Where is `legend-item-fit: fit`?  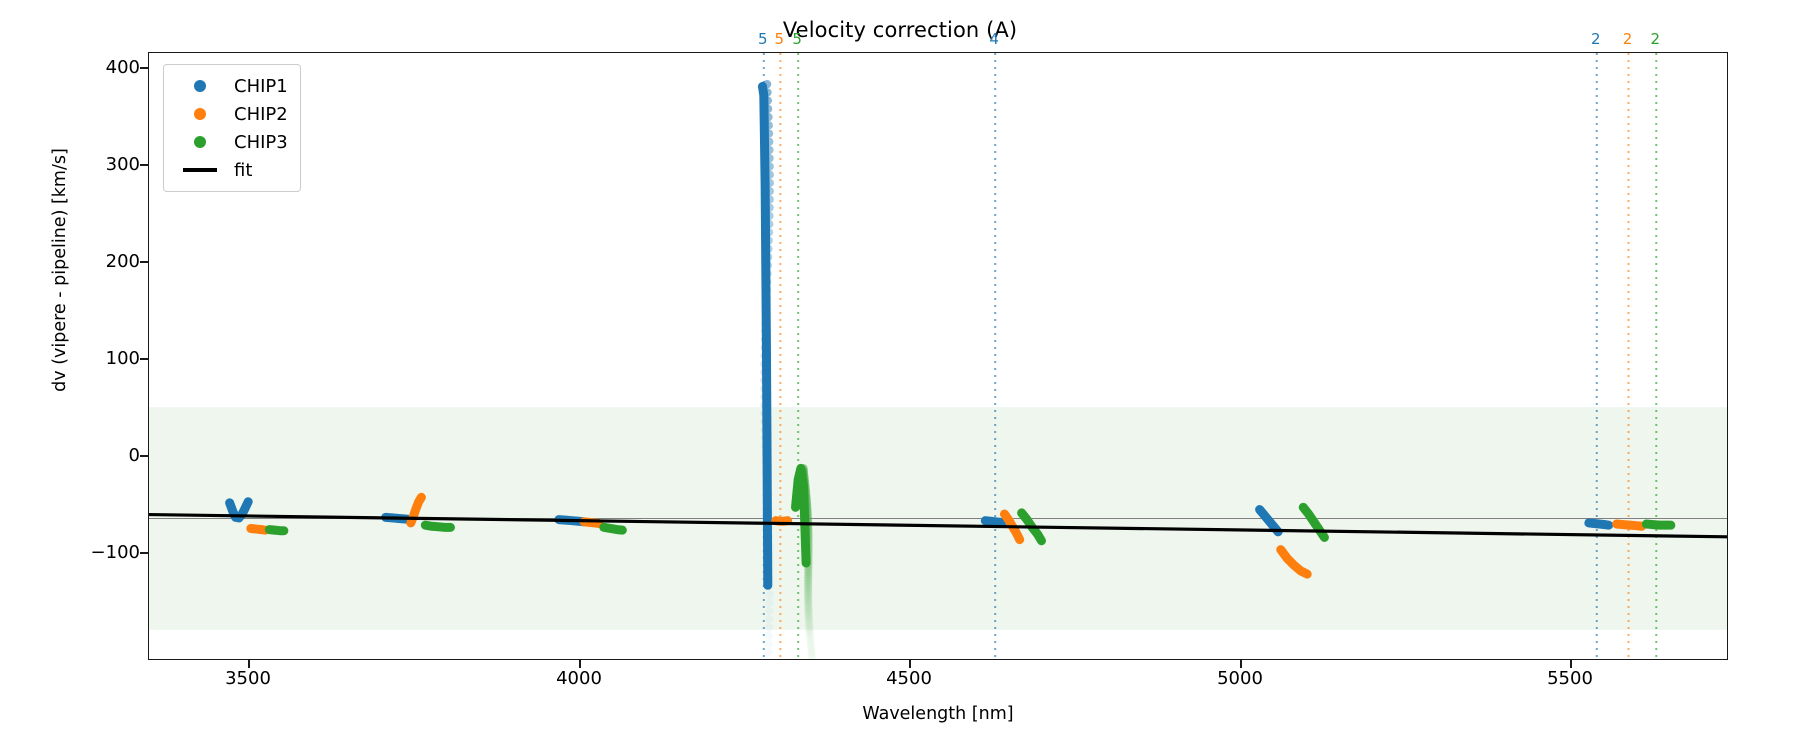
legend-item-fit: fit is located at coordinates (231, 170).